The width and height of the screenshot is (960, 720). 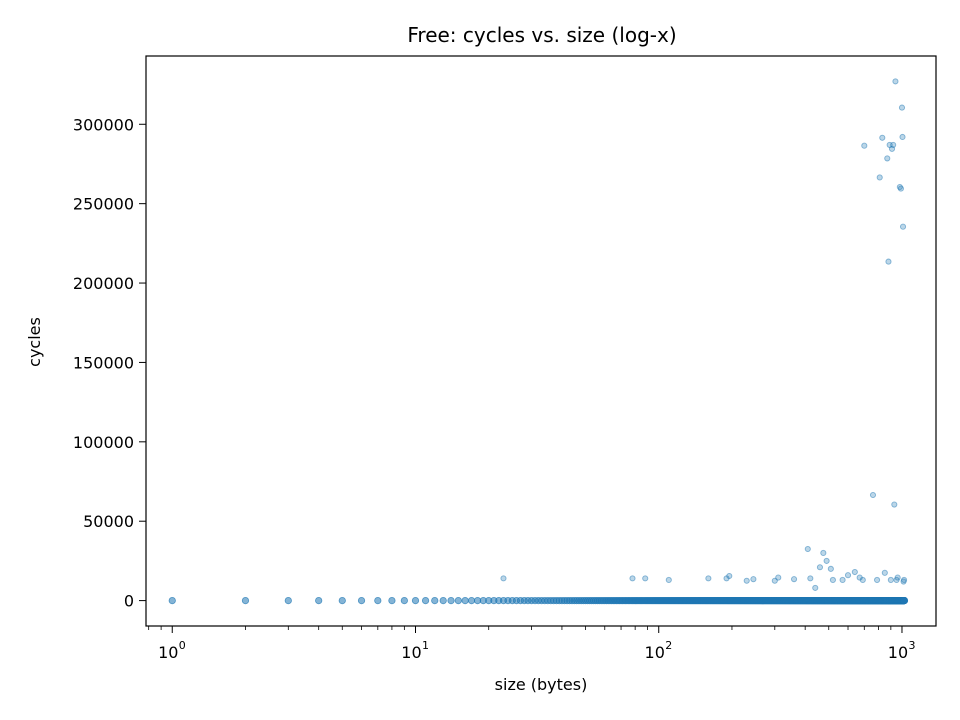 What do you see at coordinates (103, 283) in the screenshot?
I see `y-tick-label: 200000` at bounding box center [103, 283].